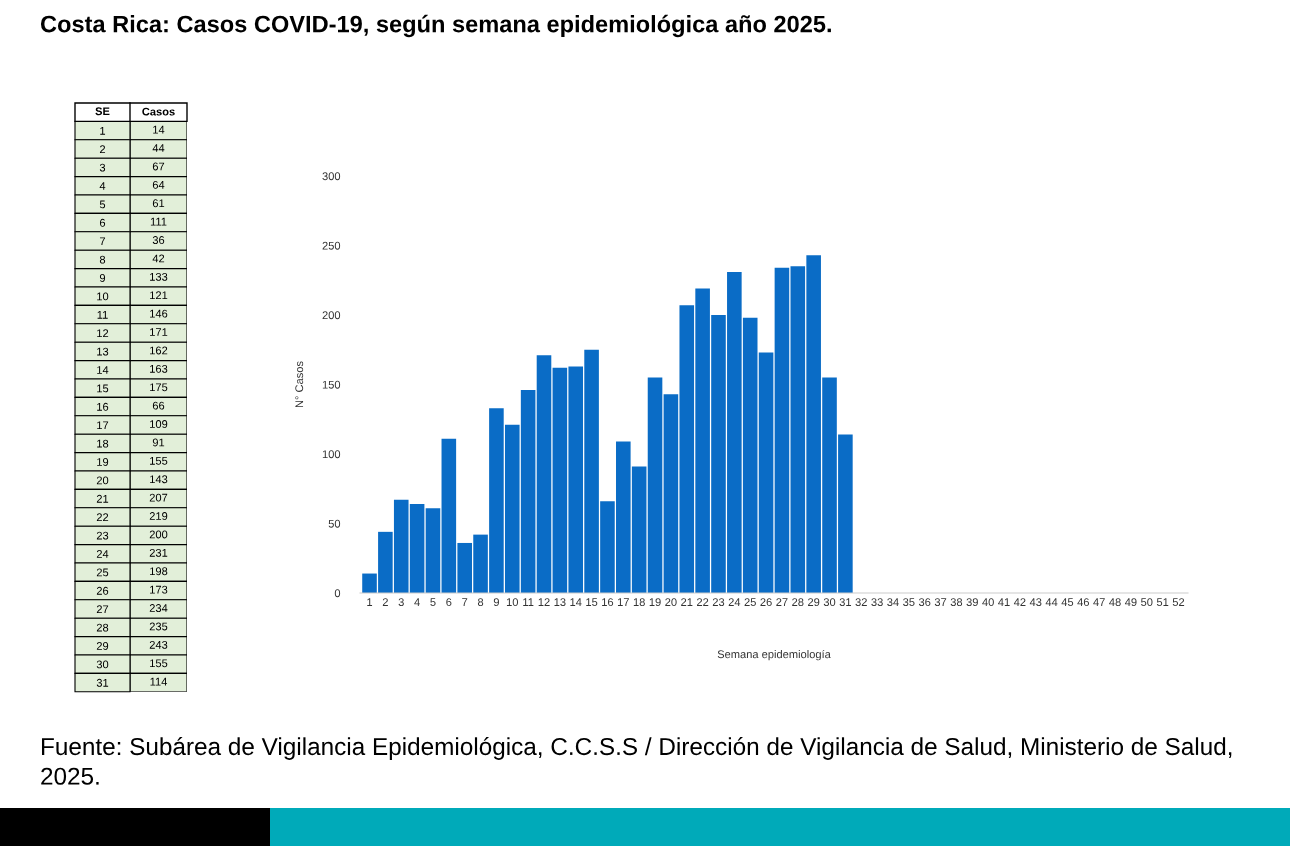 This screenshot has width=1290, height=846. Describe the element at coordinates (940, 602) in the screenshot. I see `x-tick-label: 37` at that location.